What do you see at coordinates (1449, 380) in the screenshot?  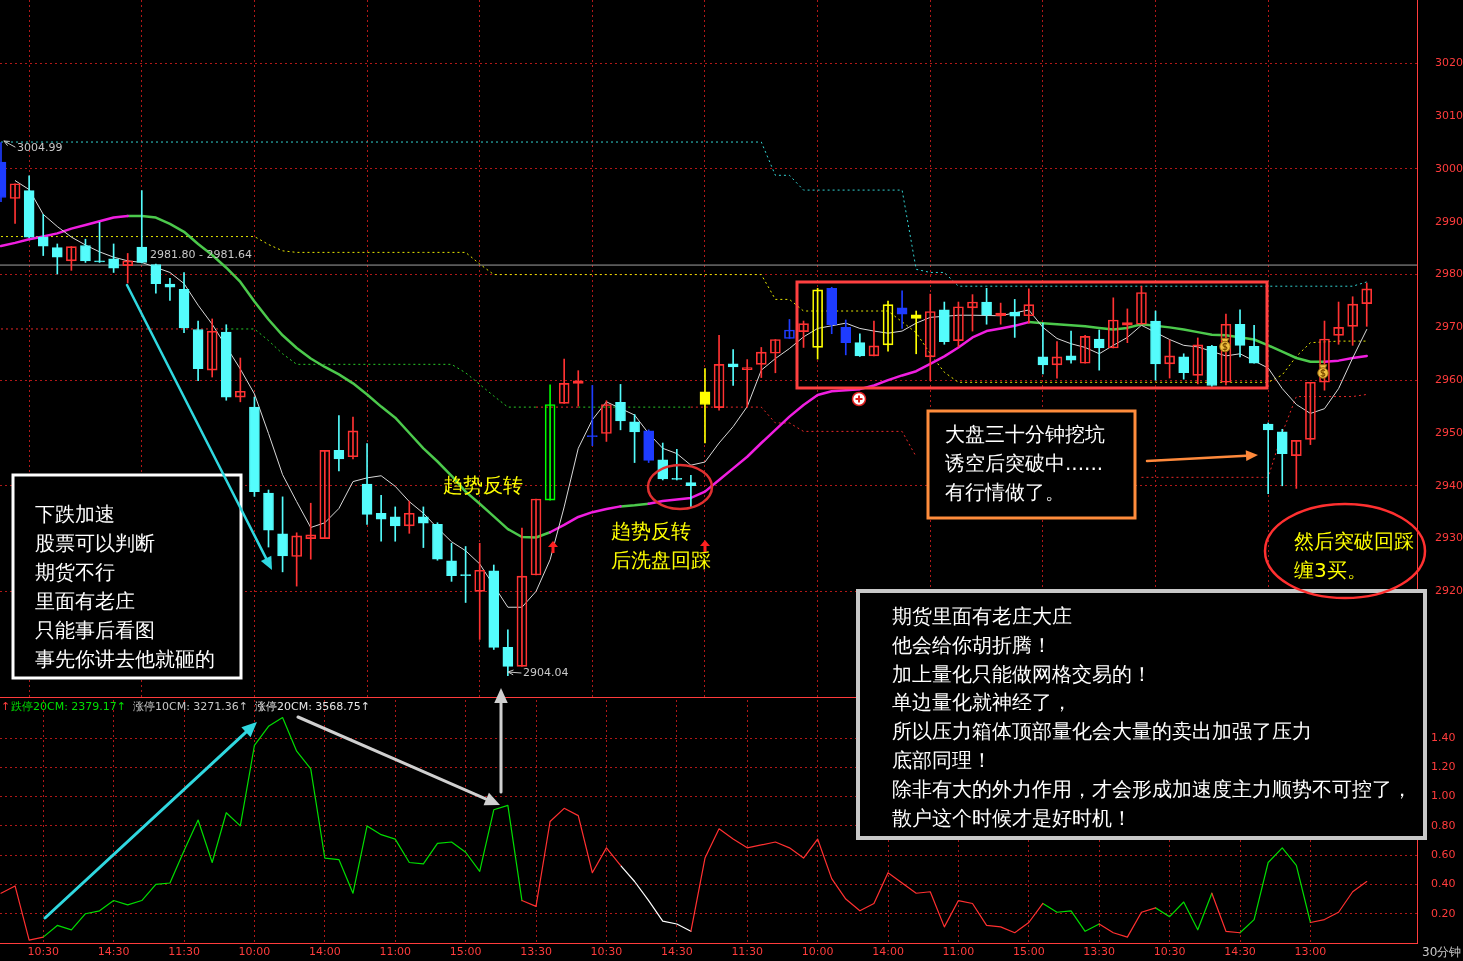 I see `y-tick-label: 2960` at bounding box center [1449, 380].